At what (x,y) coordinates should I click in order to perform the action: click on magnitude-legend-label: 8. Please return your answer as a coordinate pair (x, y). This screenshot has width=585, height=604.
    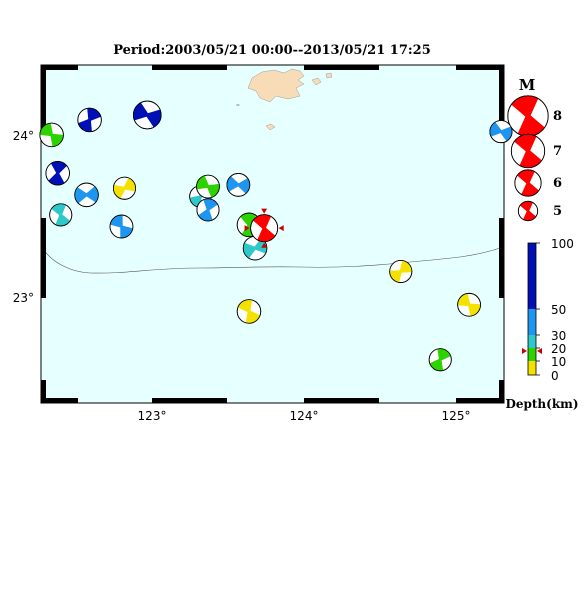
    Looking at the image, I should click on (557, 116).